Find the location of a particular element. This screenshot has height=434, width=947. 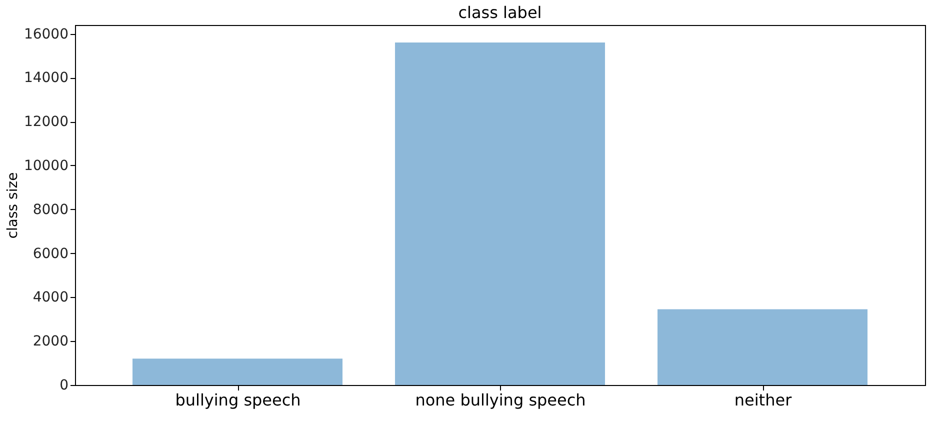

y-tick-label: 8000 is located at coordinates (50, 210).